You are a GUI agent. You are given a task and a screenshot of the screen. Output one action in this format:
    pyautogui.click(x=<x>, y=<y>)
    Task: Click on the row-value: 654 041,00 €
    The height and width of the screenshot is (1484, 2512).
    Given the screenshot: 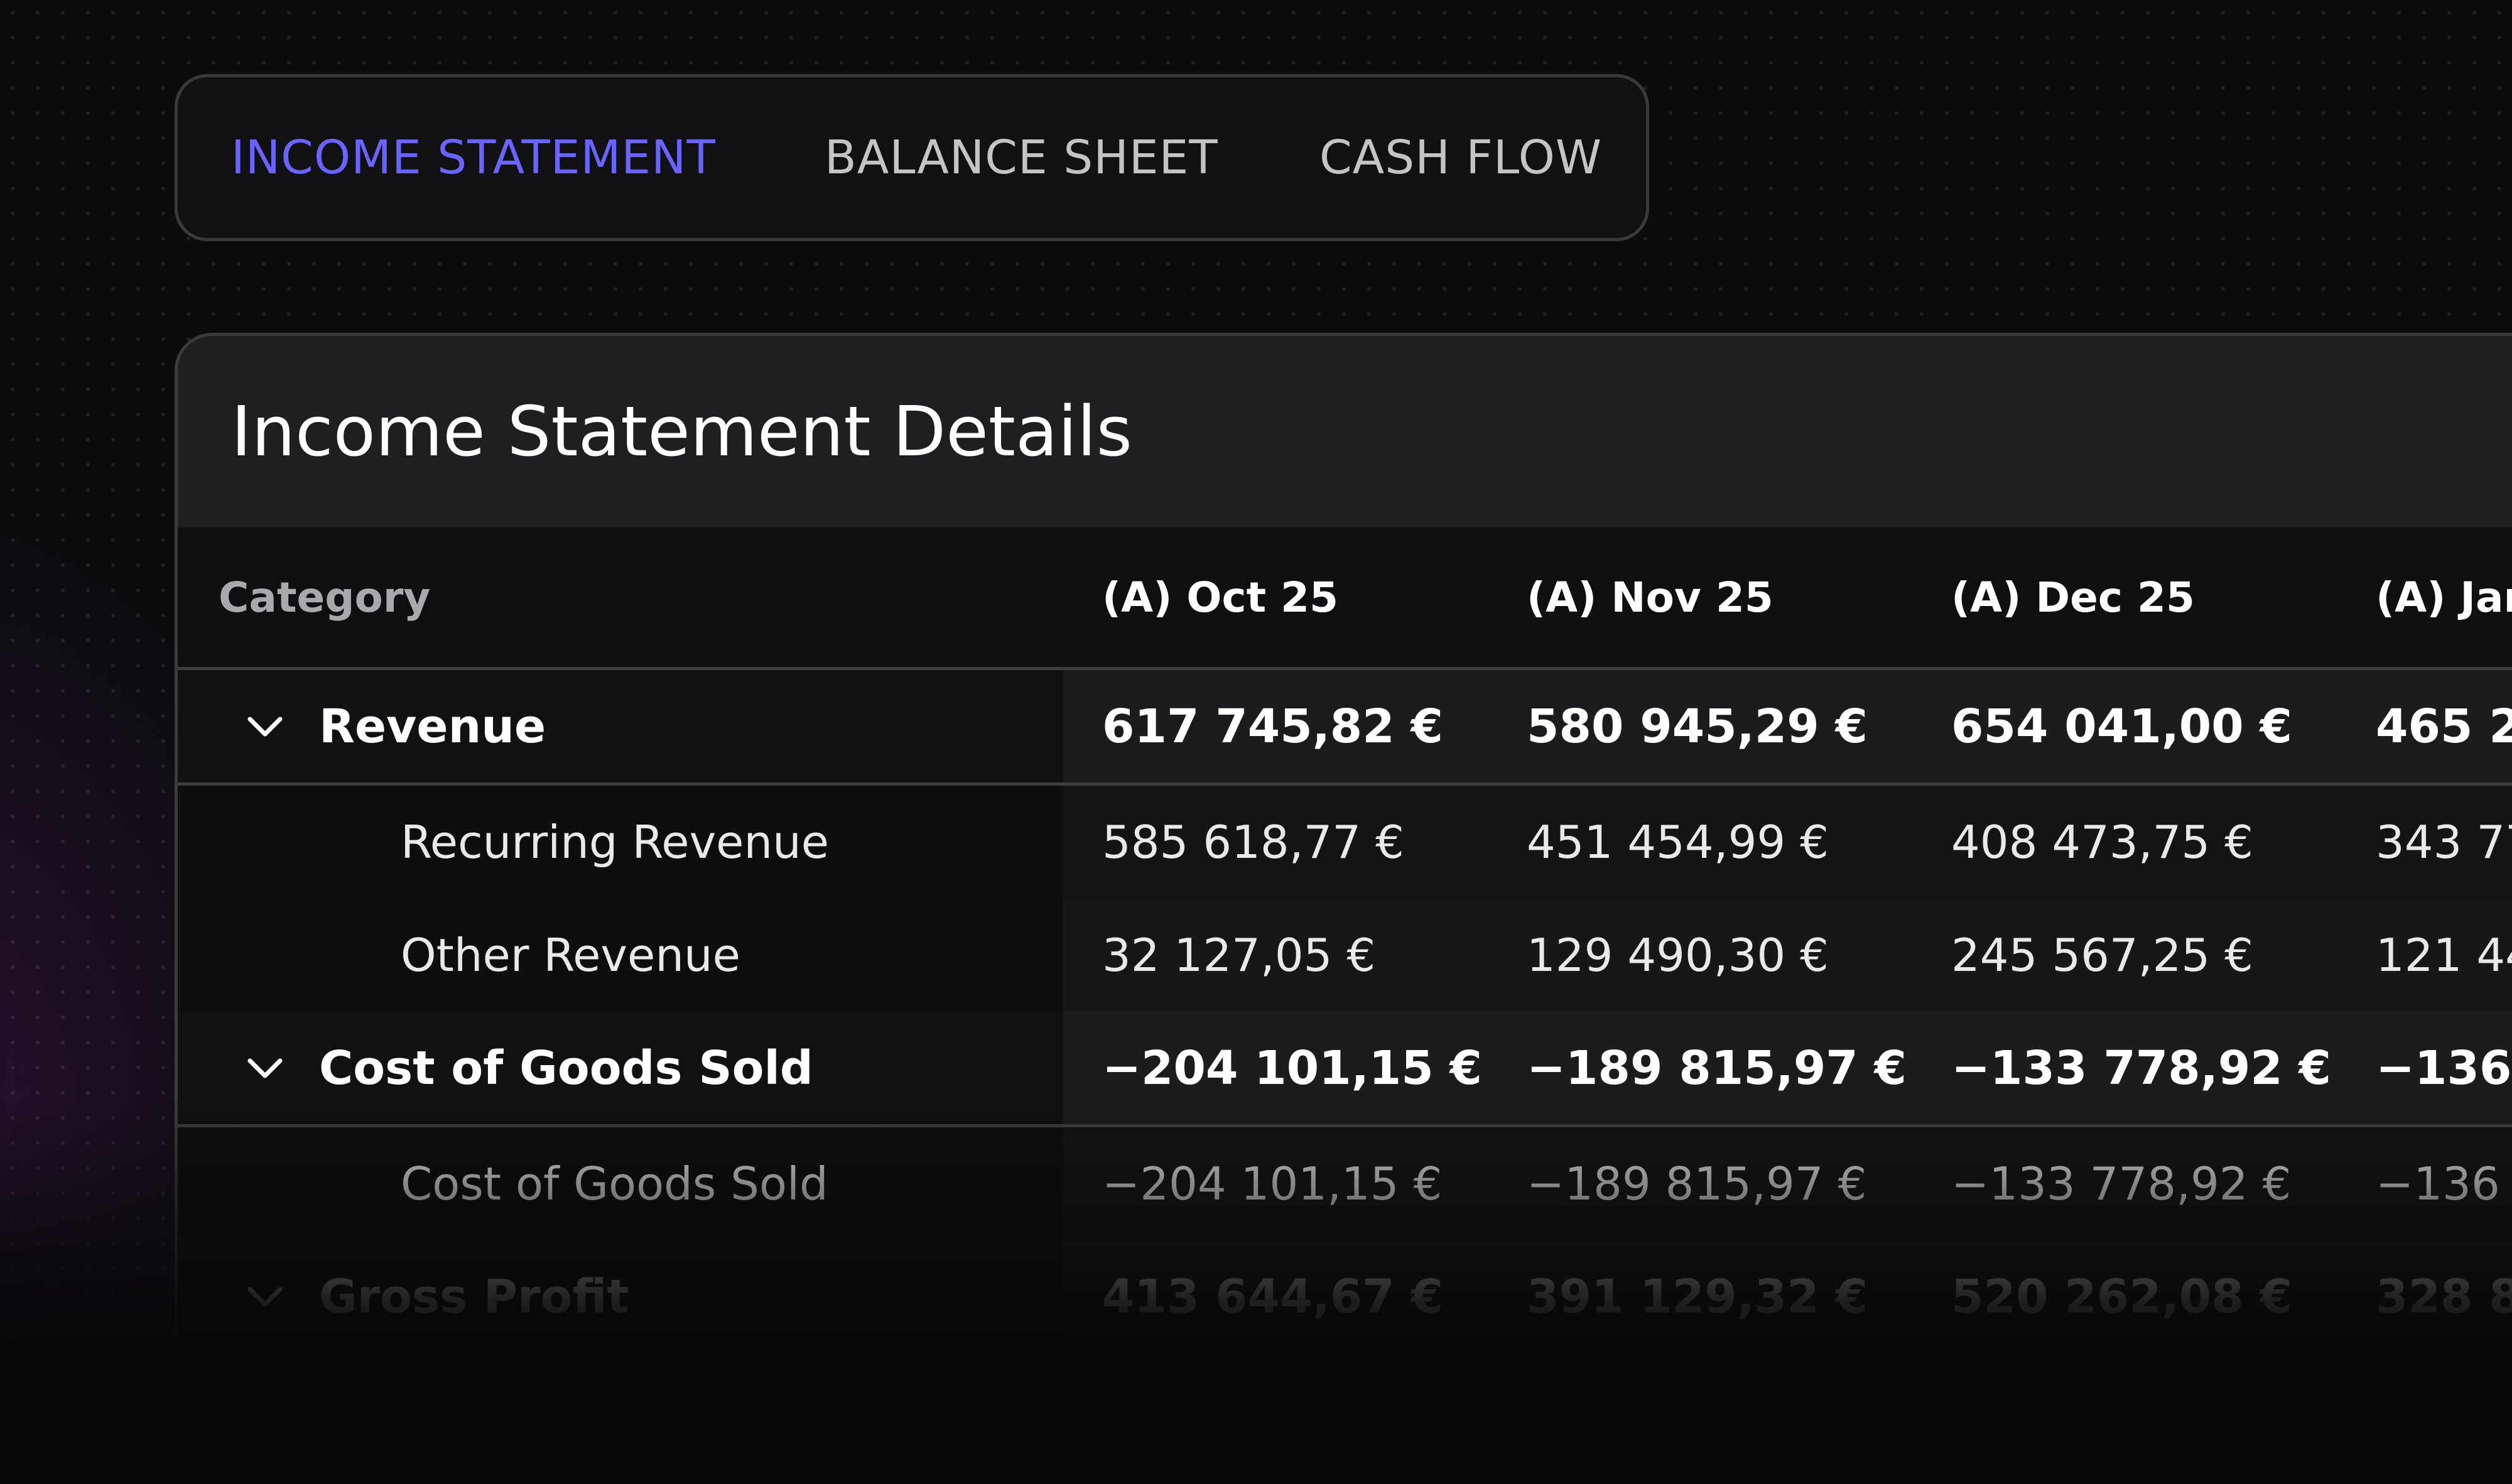 What is the action you would take?
    pyautogui.click(x=2122, y=726)
    